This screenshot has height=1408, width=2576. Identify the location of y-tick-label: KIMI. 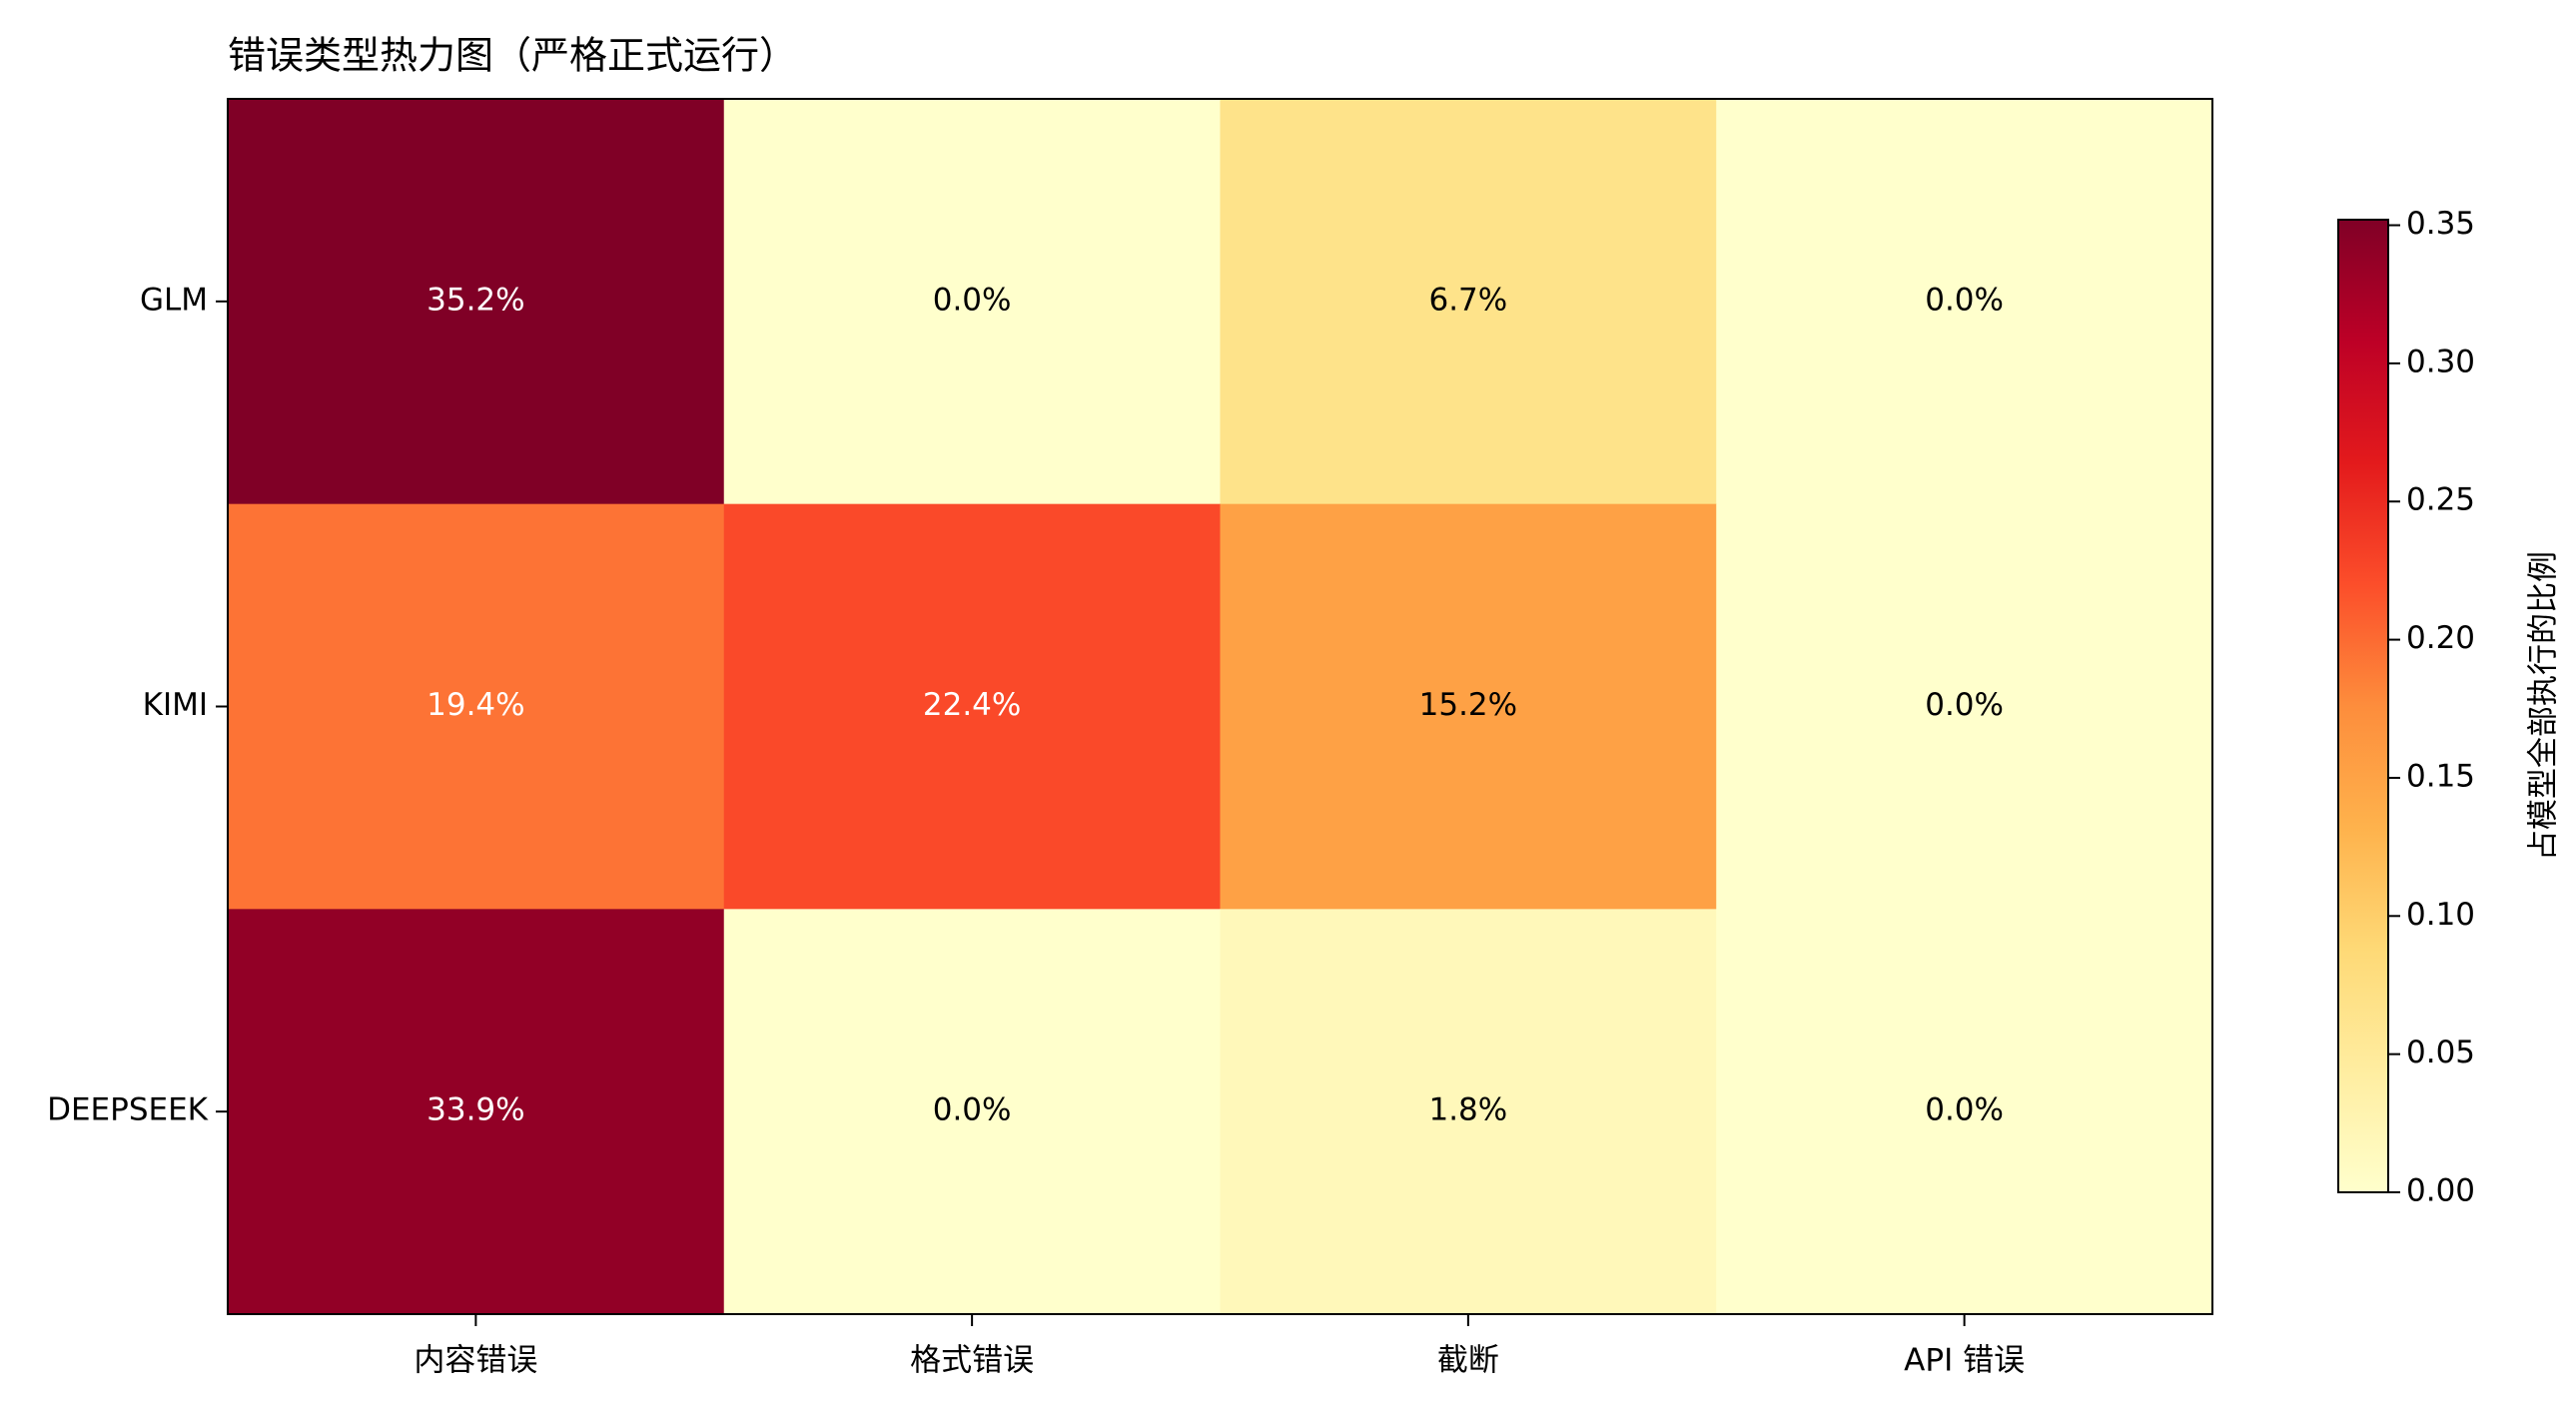
(176, 705).